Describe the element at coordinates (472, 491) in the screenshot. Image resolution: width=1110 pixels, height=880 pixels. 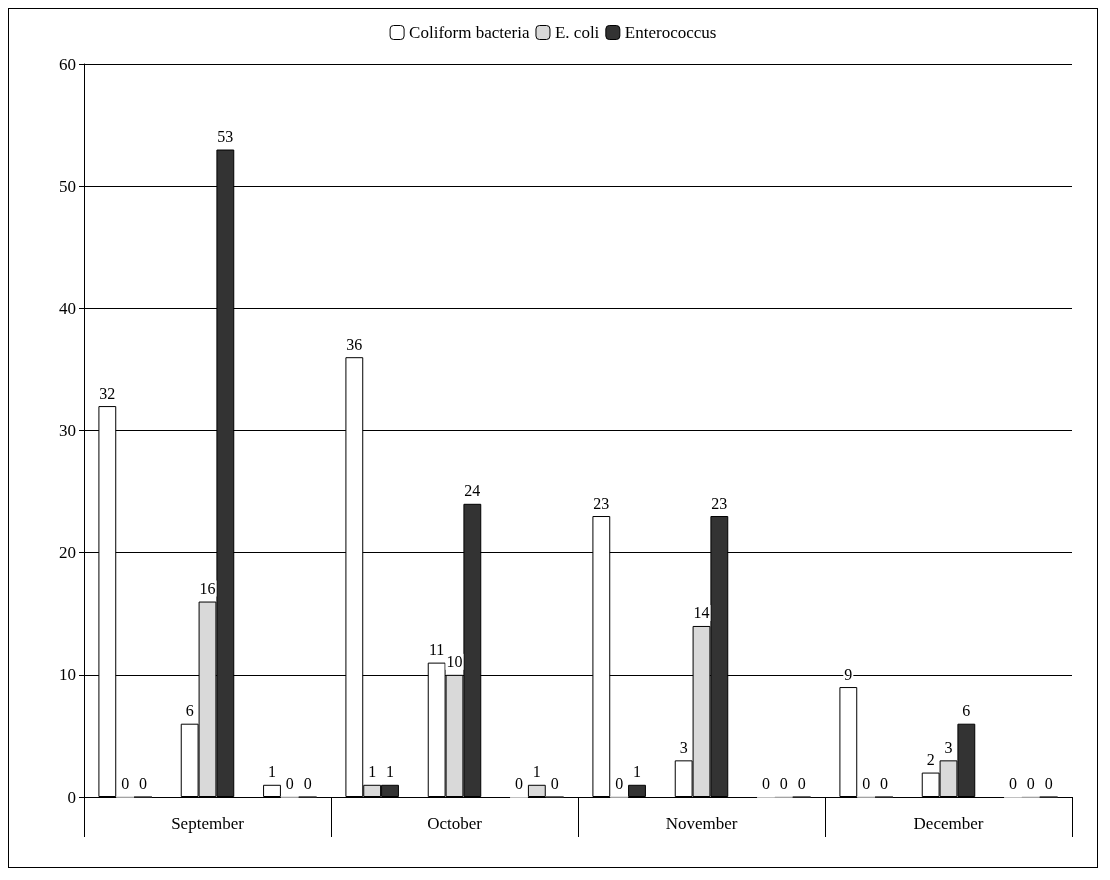
I see `data-label: 24` at that location.